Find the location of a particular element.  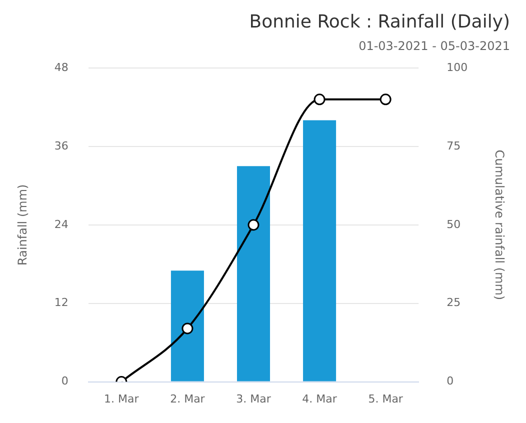

chart-subtitle: 01-03-2021 - 05-03-2021 is located at coordinates (434, 45).